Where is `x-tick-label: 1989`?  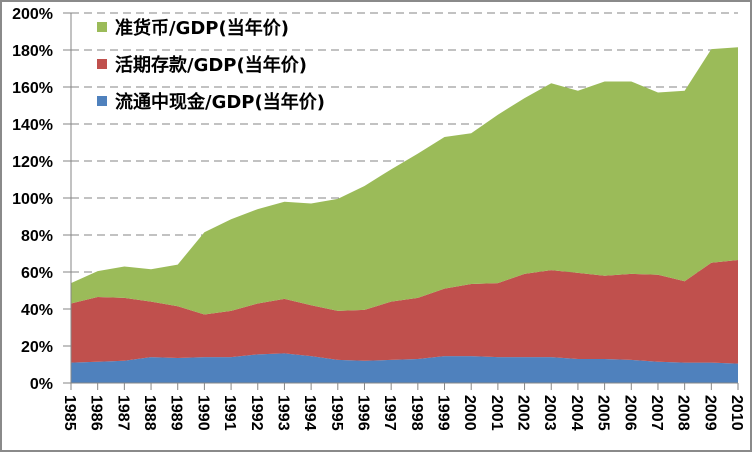 x-tick-label: 1989 is located at coordinates (176, 413).